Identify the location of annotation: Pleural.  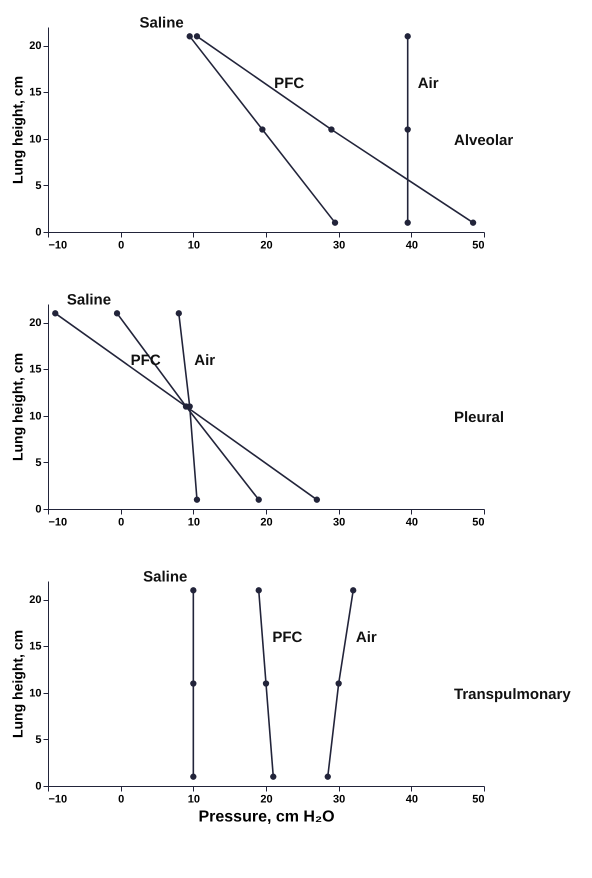
(479, 417).